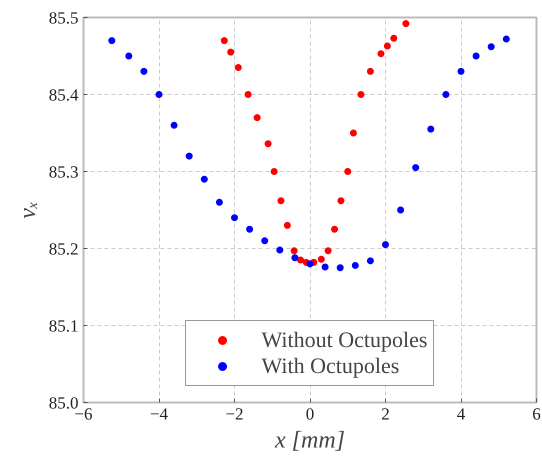 Image resolution: width=542 pixels, height=466 pixels. I want to click on x-tick-label: 2, so click(385, 414).